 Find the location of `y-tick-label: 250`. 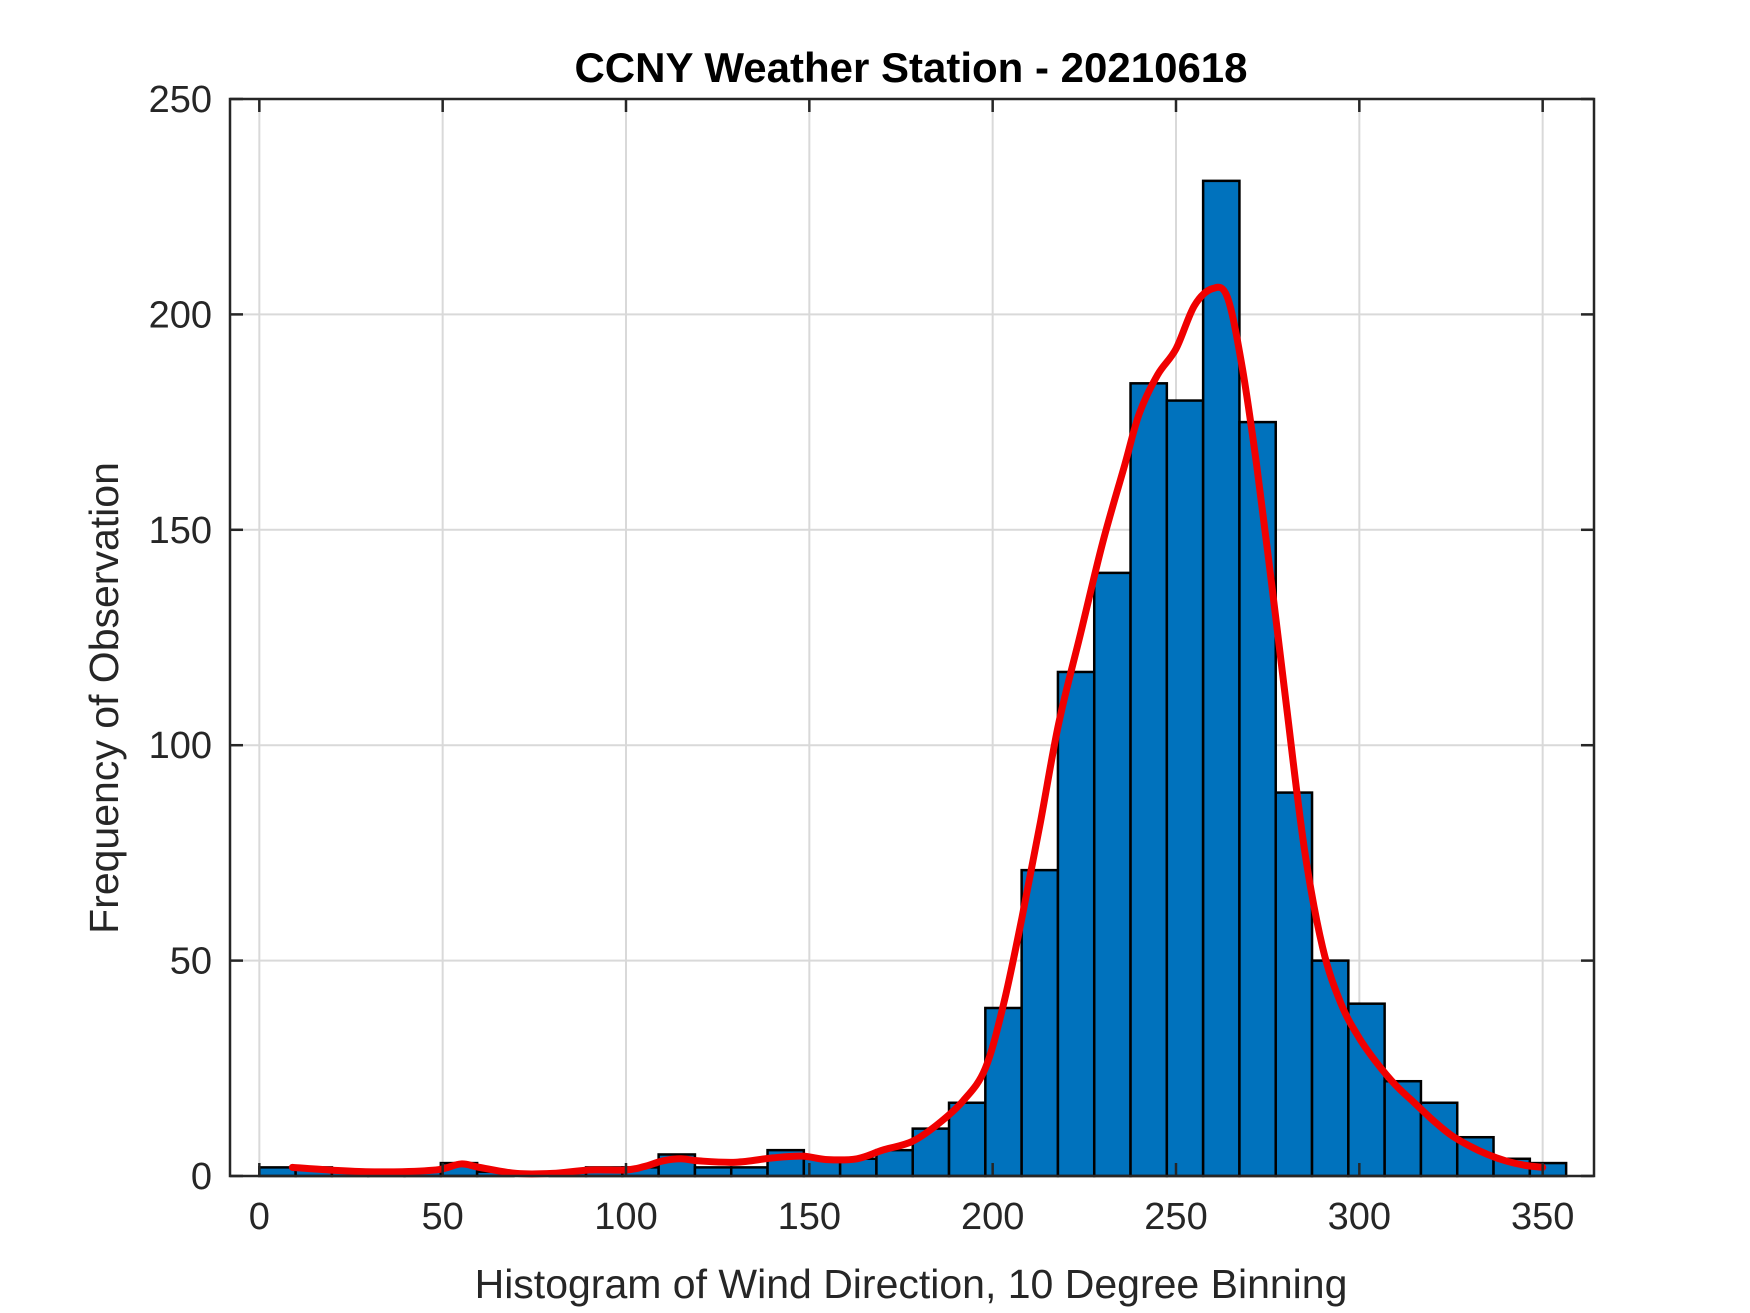

y-tick-label: 250 is located at coordinates (180, 100).